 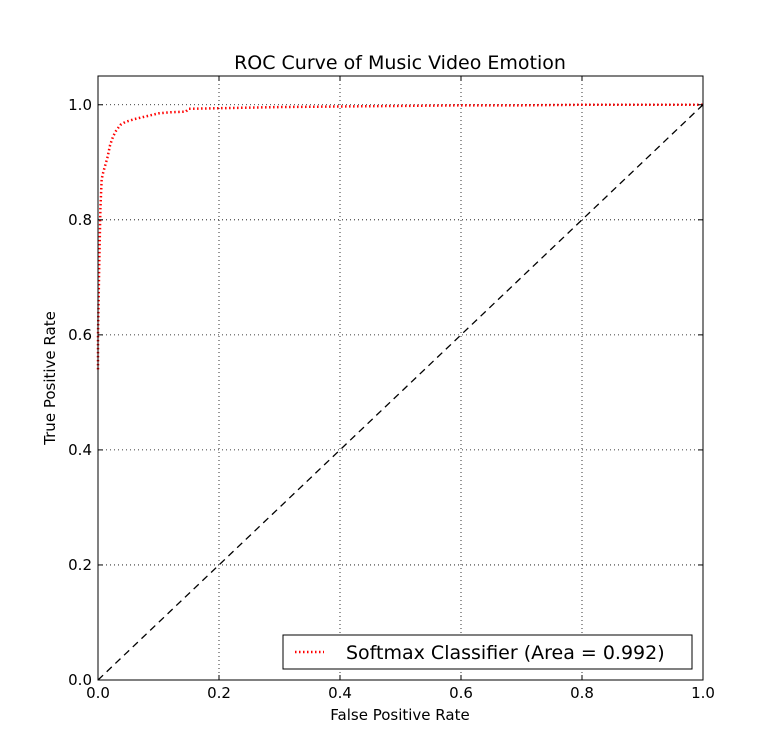 What do you see at coordinates (703, 693) in the screenshot?
I see `x-tick-label: 1.0` at bounding box center [703, 693].